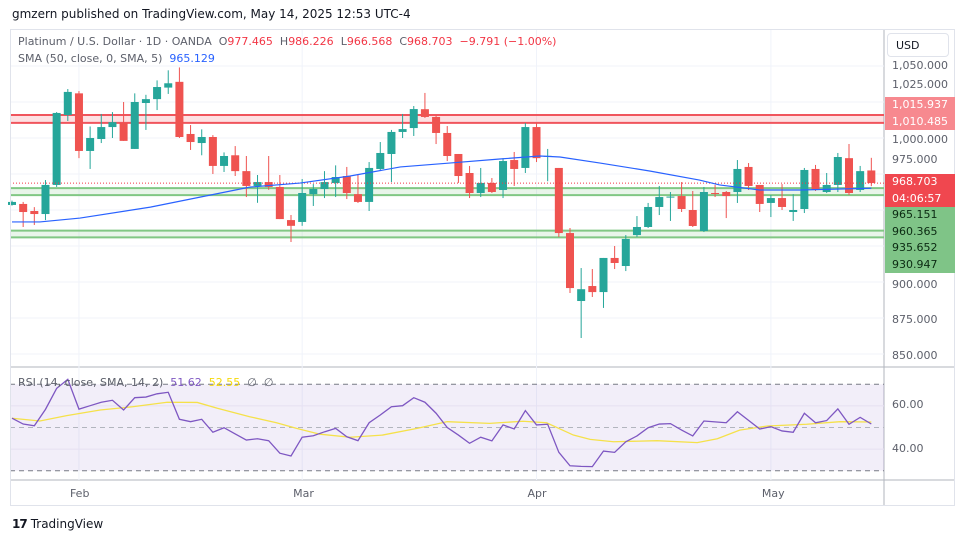 The height and width of the screenshot is (544, 964). I want to click on date-label-apr: Apr, so click(537, 493).